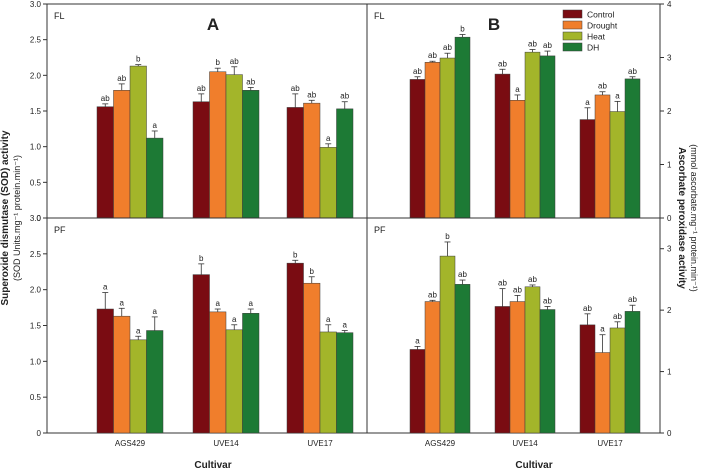 This screenshot has width=709, height=472. Describe the element at coordinates (36, 254) in the screenshot. I see `y-tick-label: 2.5` at that location.